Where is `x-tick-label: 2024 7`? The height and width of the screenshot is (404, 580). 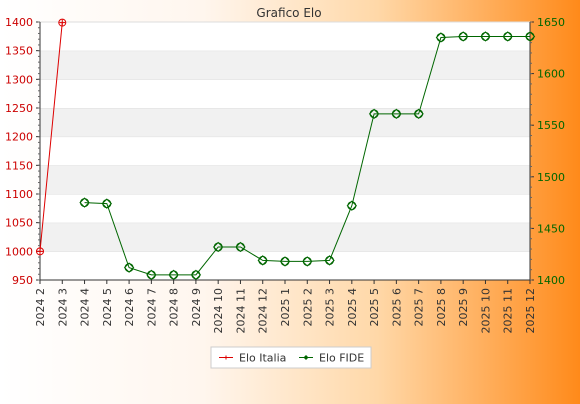 x-tick-label: 2024 7 is located at coordinates (151, 307).